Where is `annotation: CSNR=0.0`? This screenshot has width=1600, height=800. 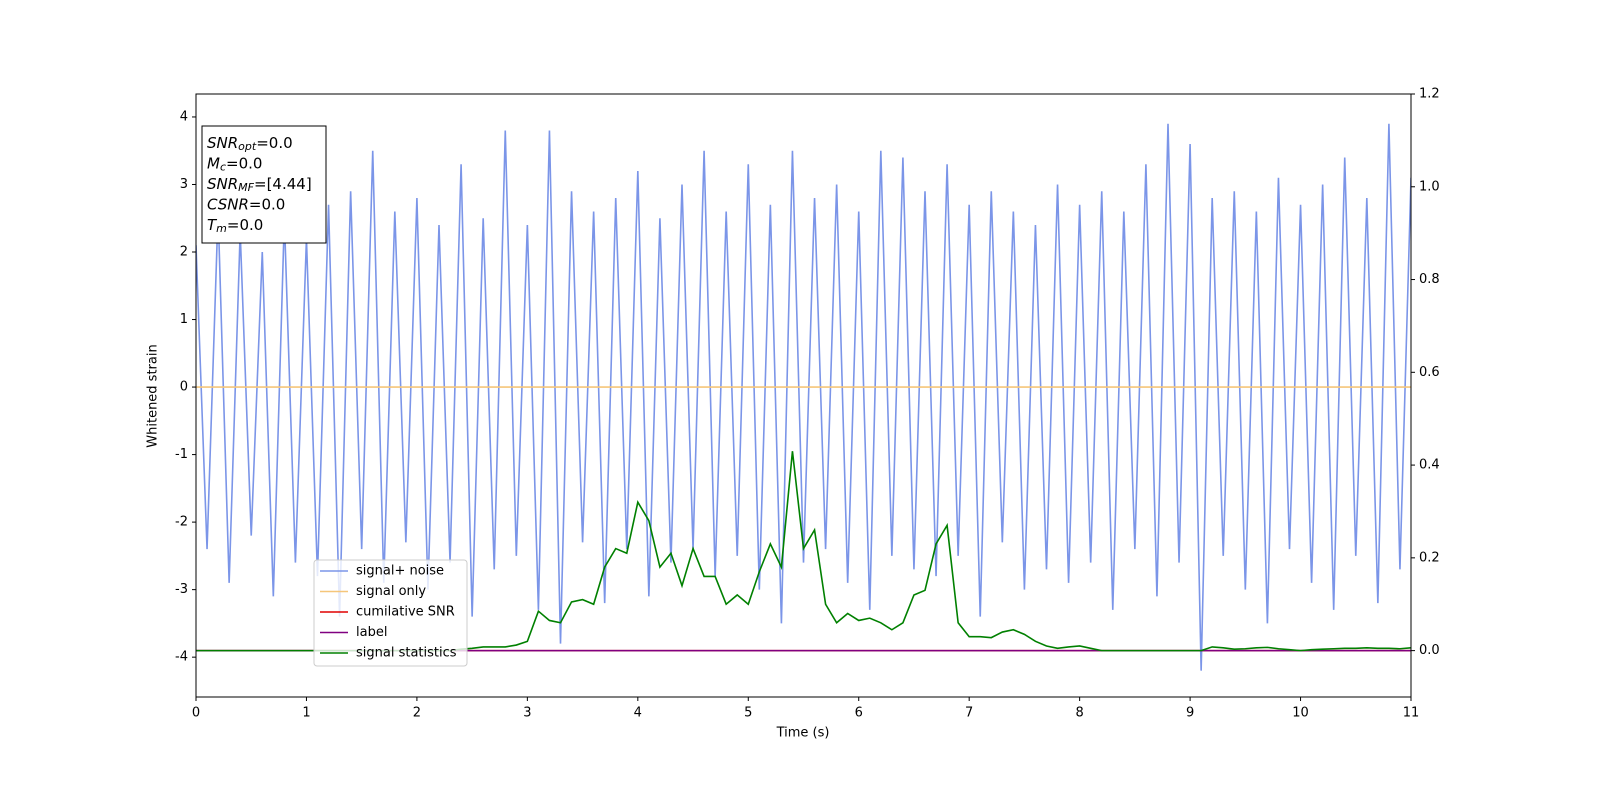
annotation: CSNR=0.0 is located at coordinates (246, 204).